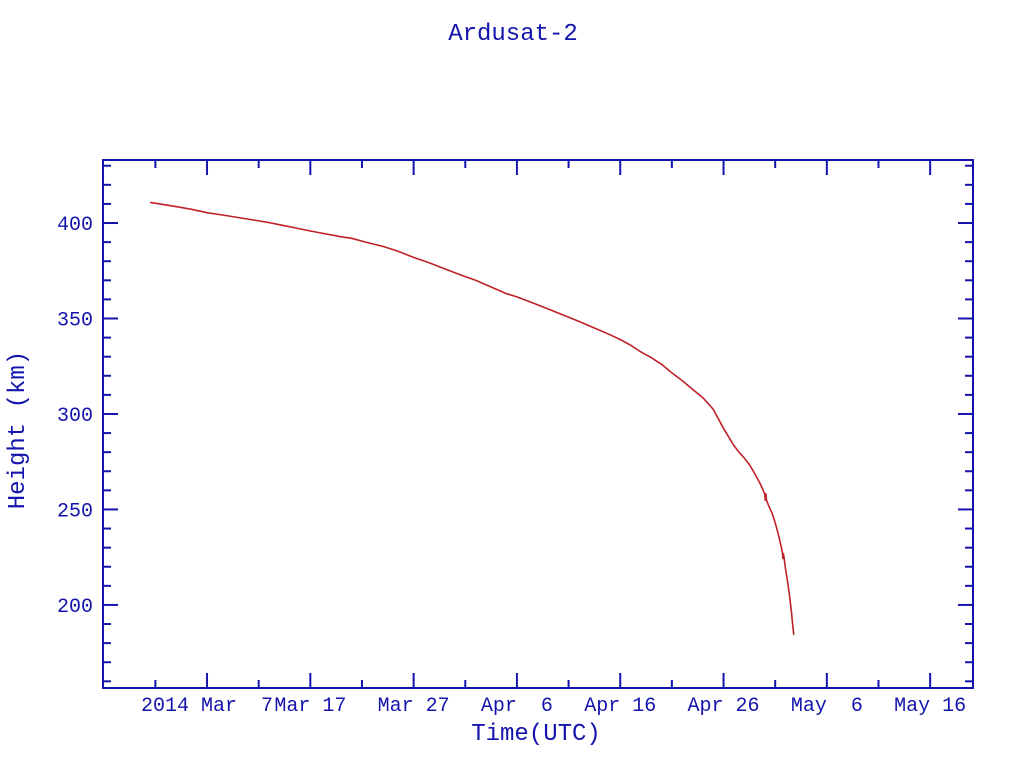 Image resolution: width=1024 pixels, height=768 pixels. I want to click on x-tick-label: 2014 Mar 7, so click(207, 706).